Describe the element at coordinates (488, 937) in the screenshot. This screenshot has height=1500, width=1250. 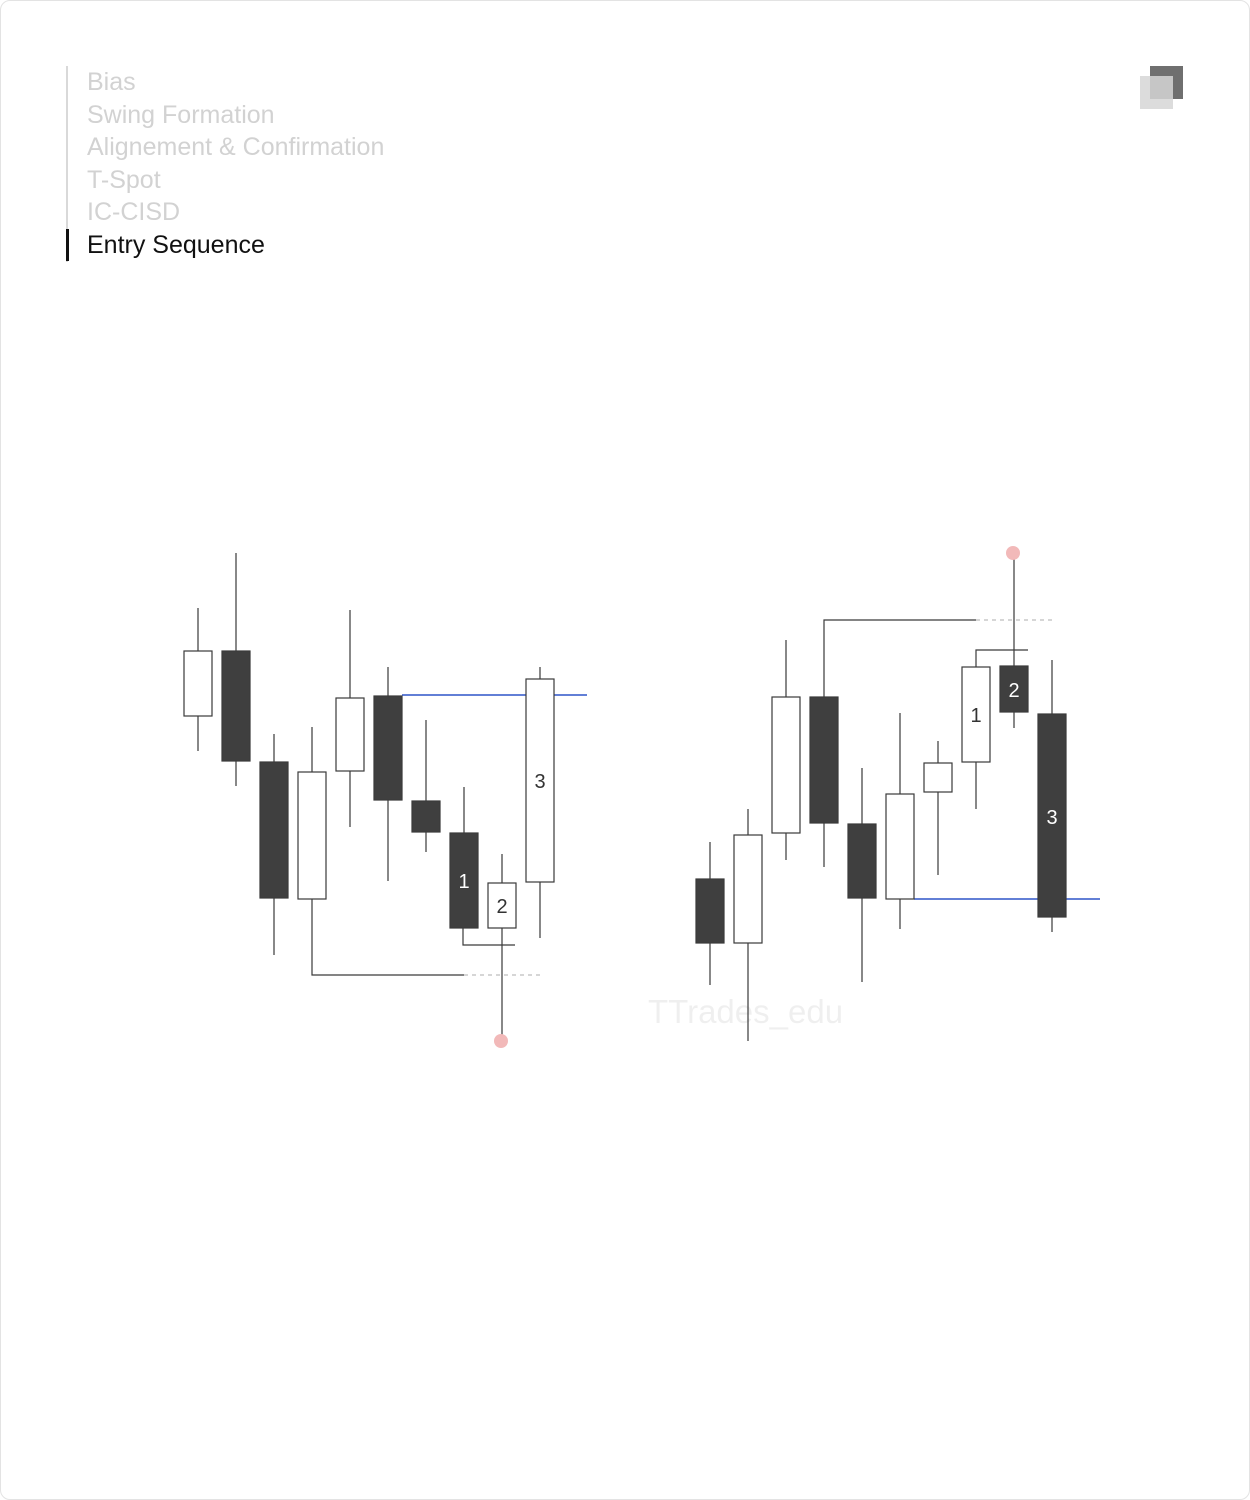
I see `sequence-low-line` at that location.